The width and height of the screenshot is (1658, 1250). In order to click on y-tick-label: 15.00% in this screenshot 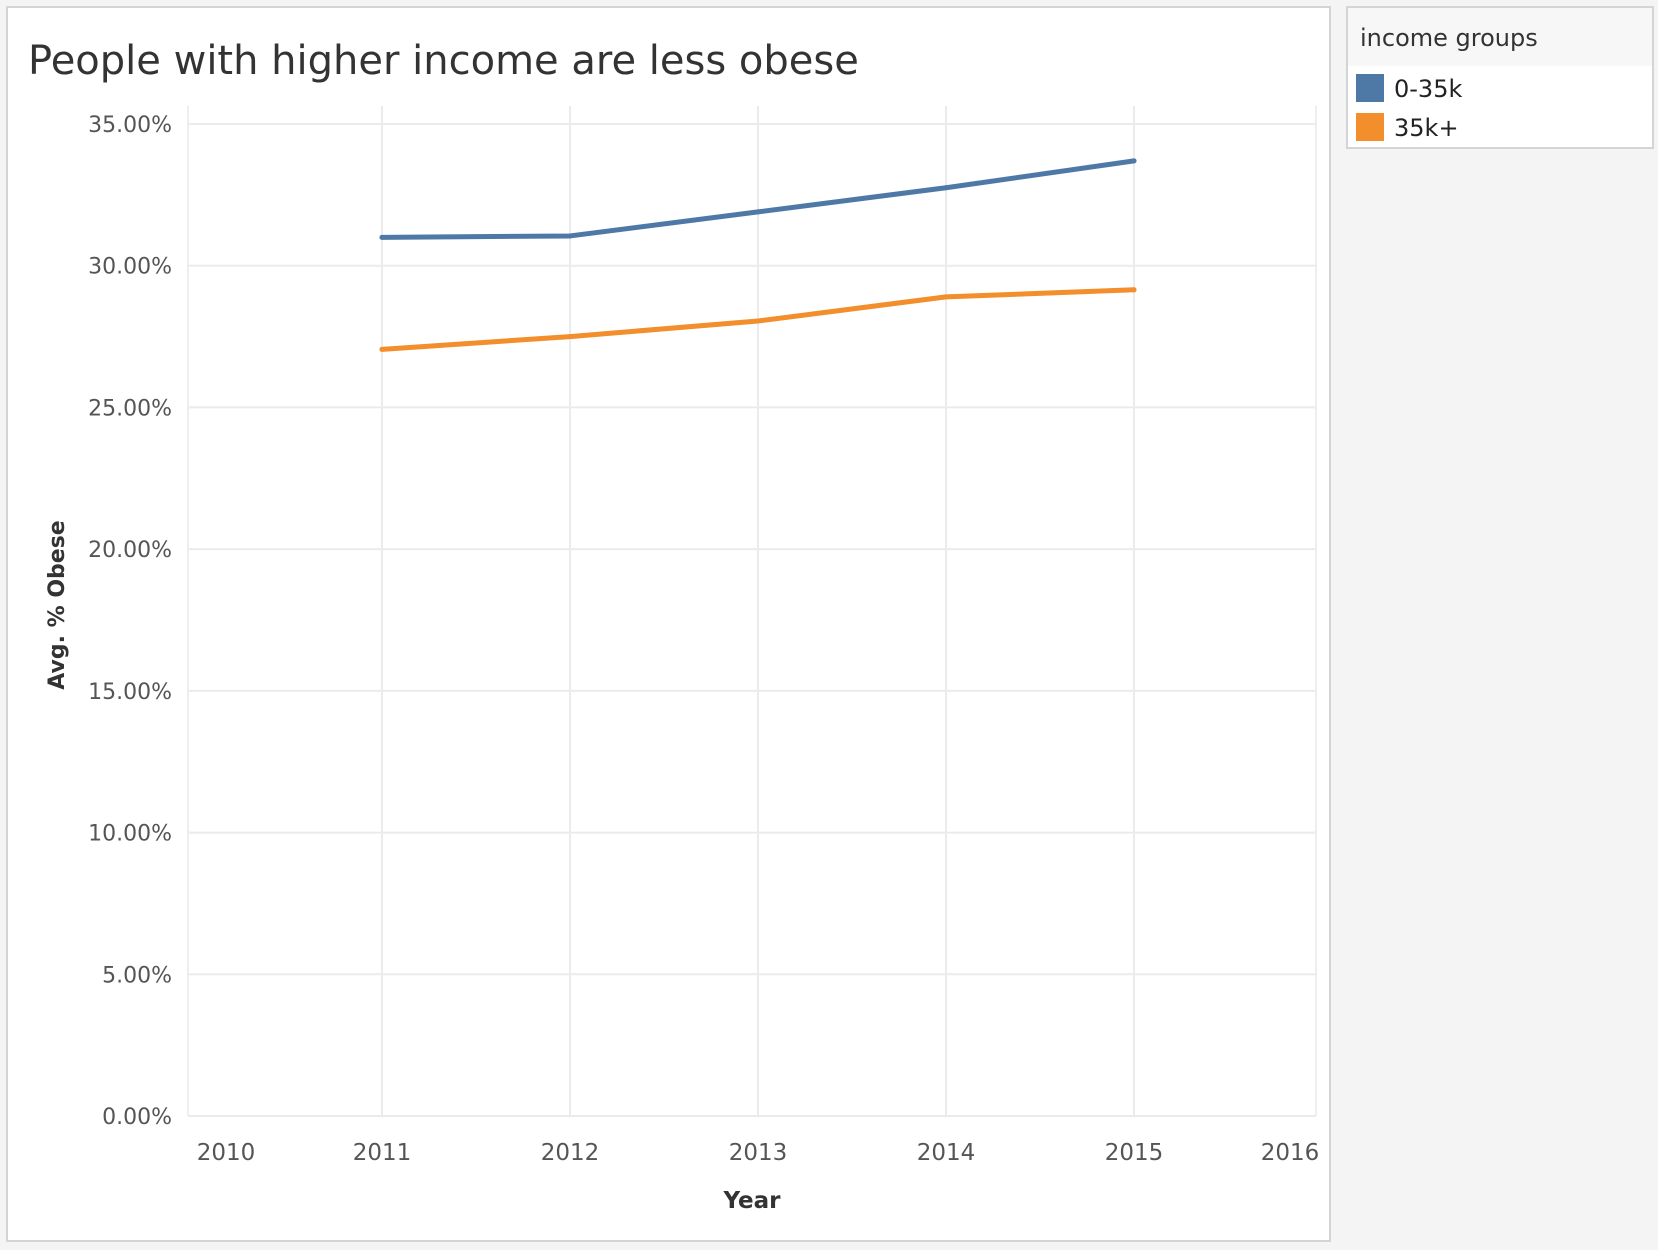, I will do `click(130, 692)`.